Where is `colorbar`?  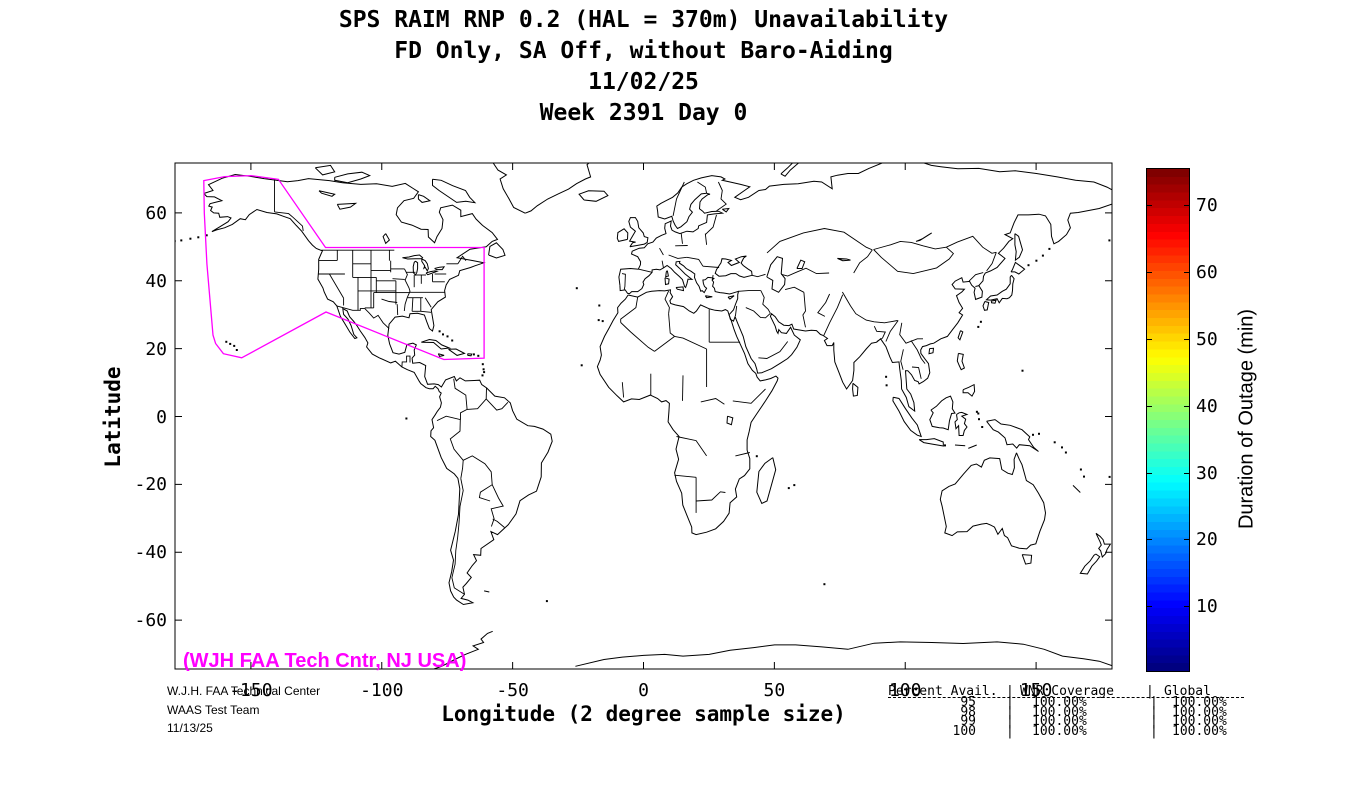
colorbar is located at coordinates (1168, 420).